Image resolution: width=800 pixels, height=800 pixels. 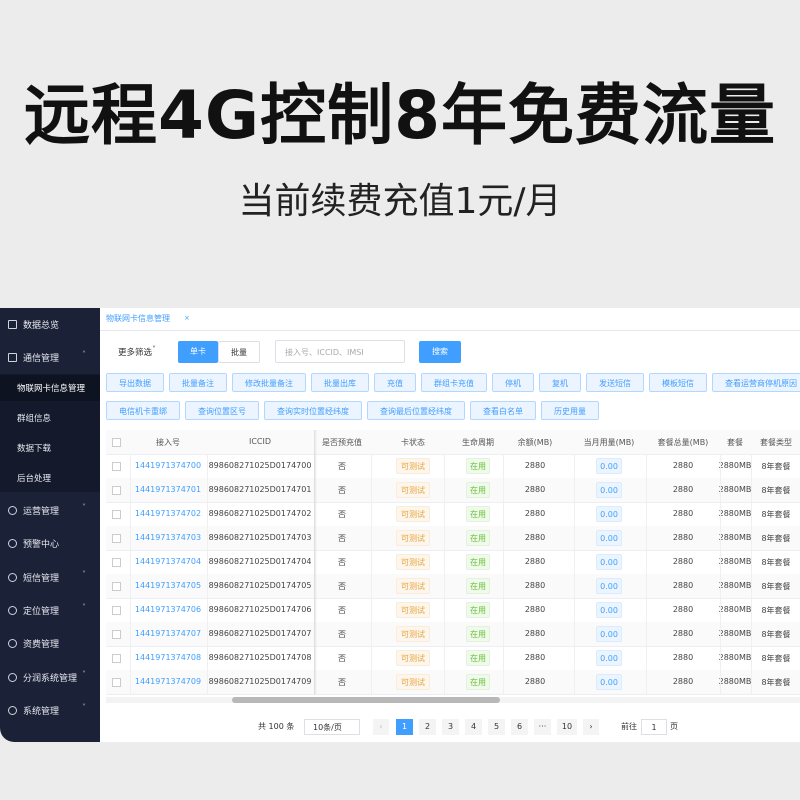 What do you see at coordinates (168, 537) in the screenshot?
I see `table-cell: 1441971374703` at bounding box center [168, 537].